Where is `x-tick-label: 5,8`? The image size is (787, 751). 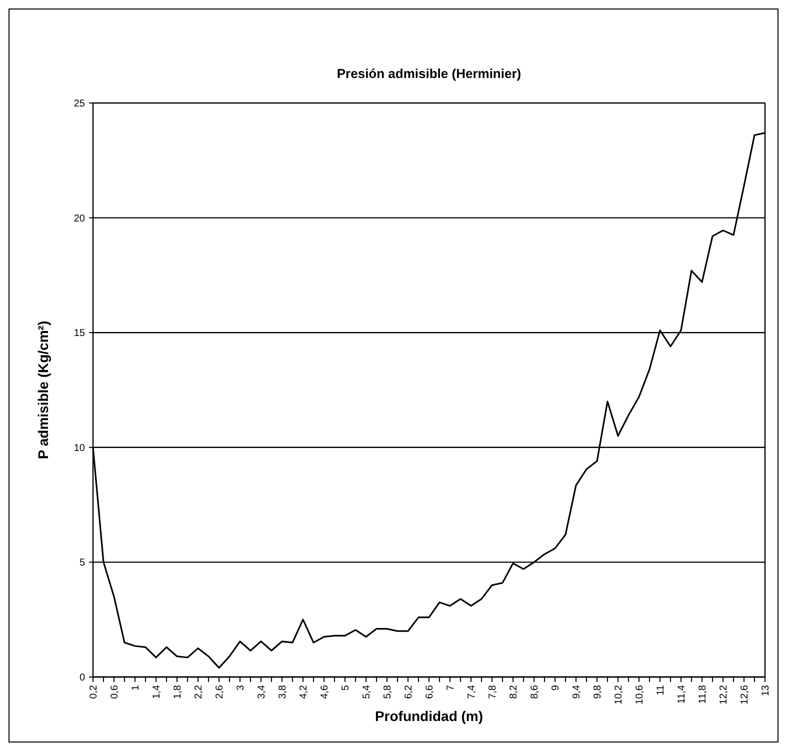
x-tick-label: 5,8 is located at coordinates (388, 691).